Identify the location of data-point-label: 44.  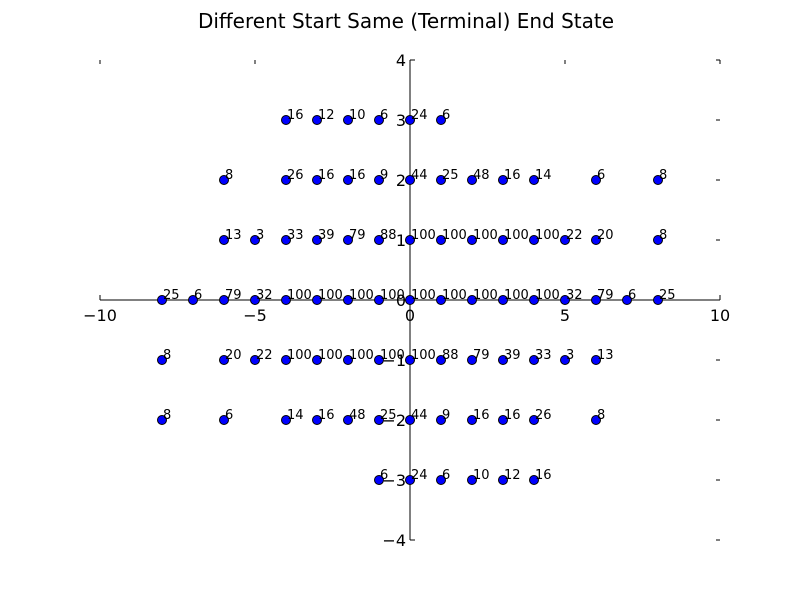
(419, 415).